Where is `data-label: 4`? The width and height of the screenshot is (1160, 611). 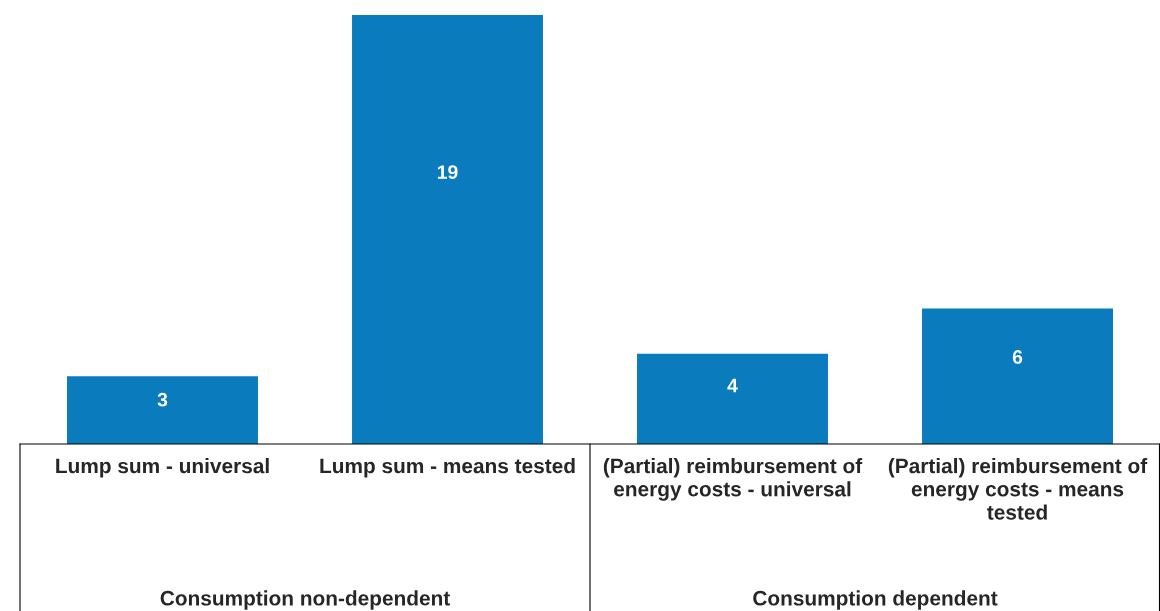 data-label: 4 is located at coordinates (732, 385).